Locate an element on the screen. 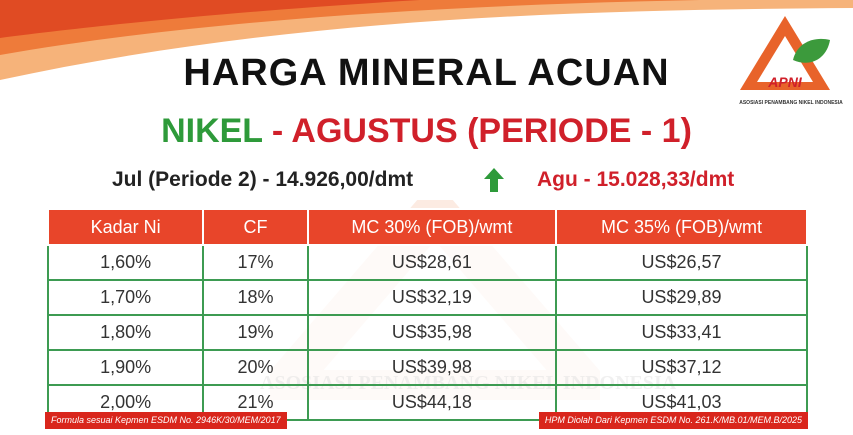  table-row: 1,60% 17% US$28,61 US$26,57 is located at coordinates (427, 262).